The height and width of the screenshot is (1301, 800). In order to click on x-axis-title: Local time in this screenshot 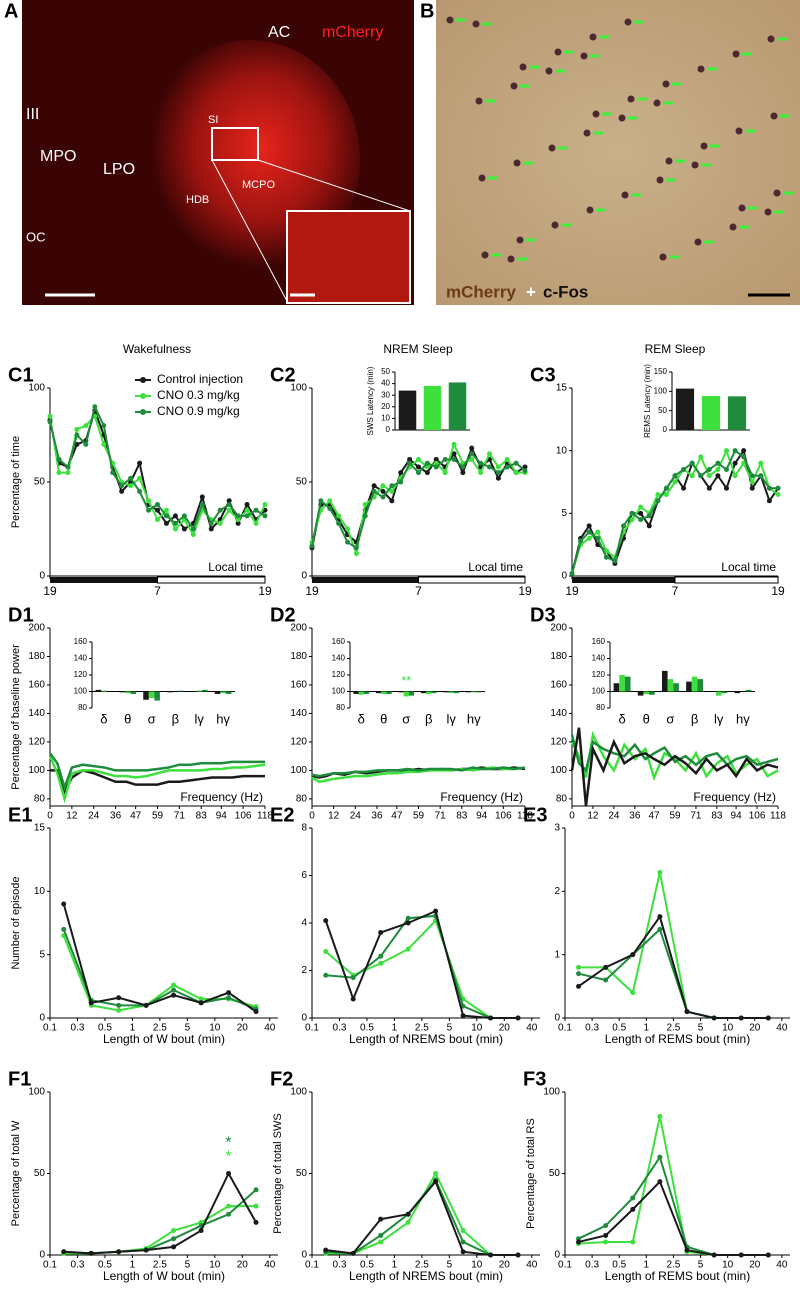, I will do `click(235, 567)`.